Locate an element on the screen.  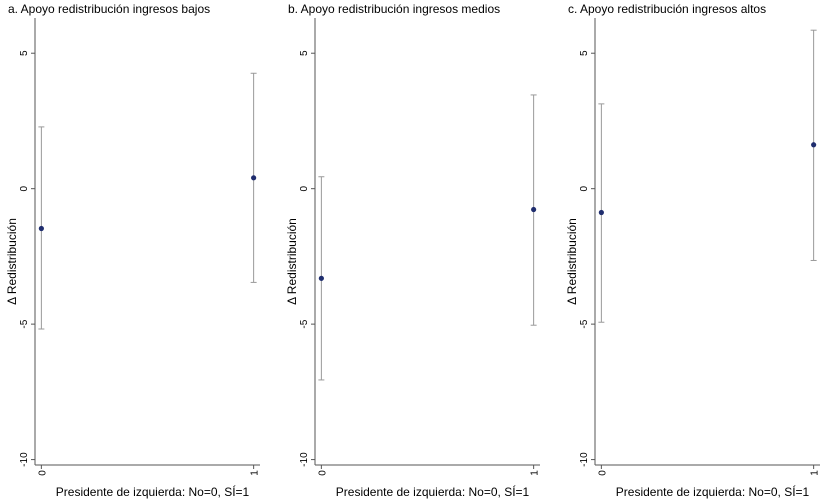
panel-title: c. Apoyo redistribución ingresos altos is located at coordinates (667, 9).